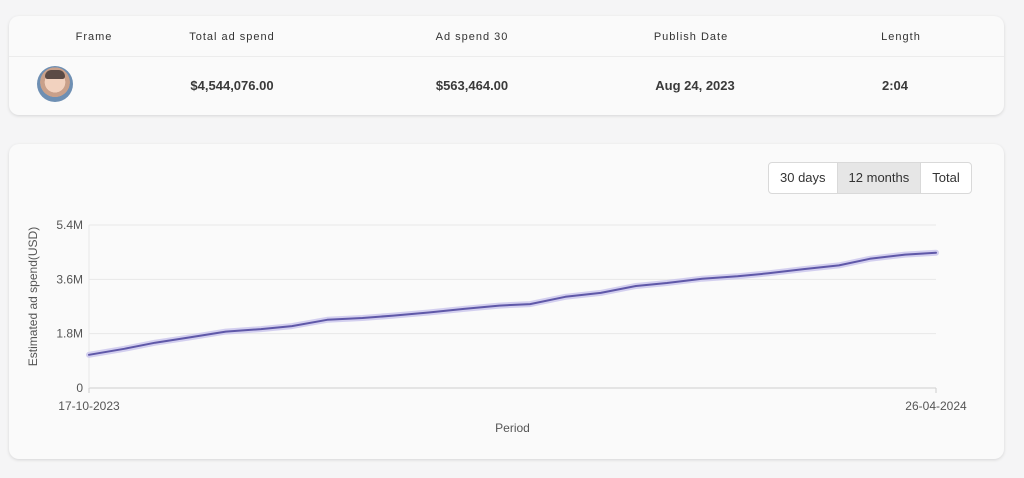 The width and height of the screenshot is (1024, 478). What do you see at coordinates (878, 178) in the screenshot?
I see `range-12-months-button: 12 months` at bounding box center [878, 178].